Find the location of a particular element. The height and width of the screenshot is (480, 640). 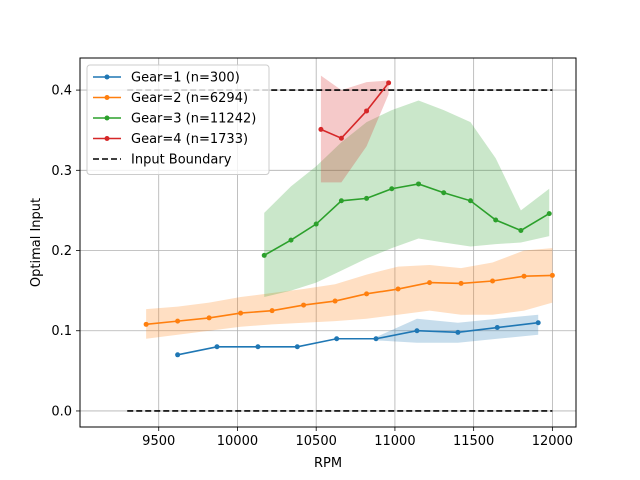

y-tick-label: 0.4 is located at coordinates (61, 91).